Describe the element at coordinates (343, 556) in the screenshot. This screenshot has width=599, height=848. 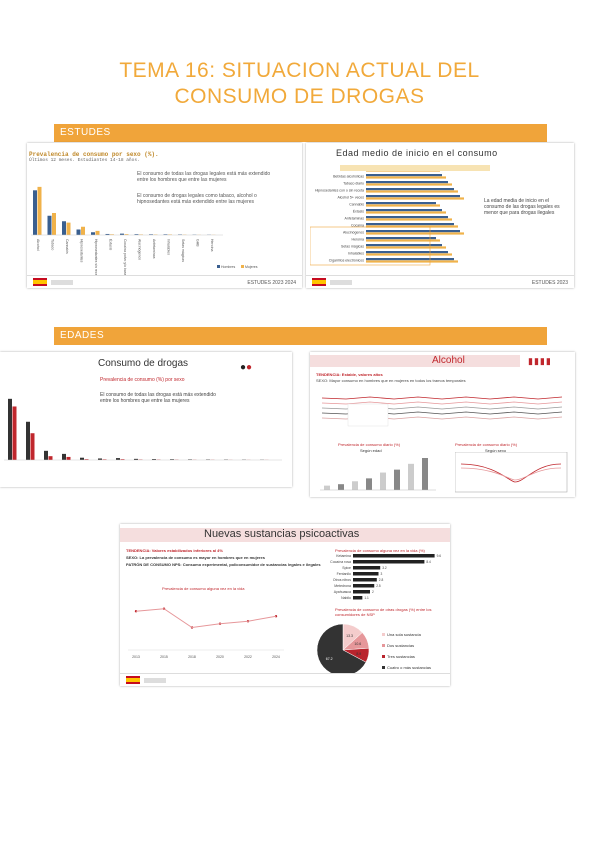
I see `nps-item-label: Ketamina` at that location.